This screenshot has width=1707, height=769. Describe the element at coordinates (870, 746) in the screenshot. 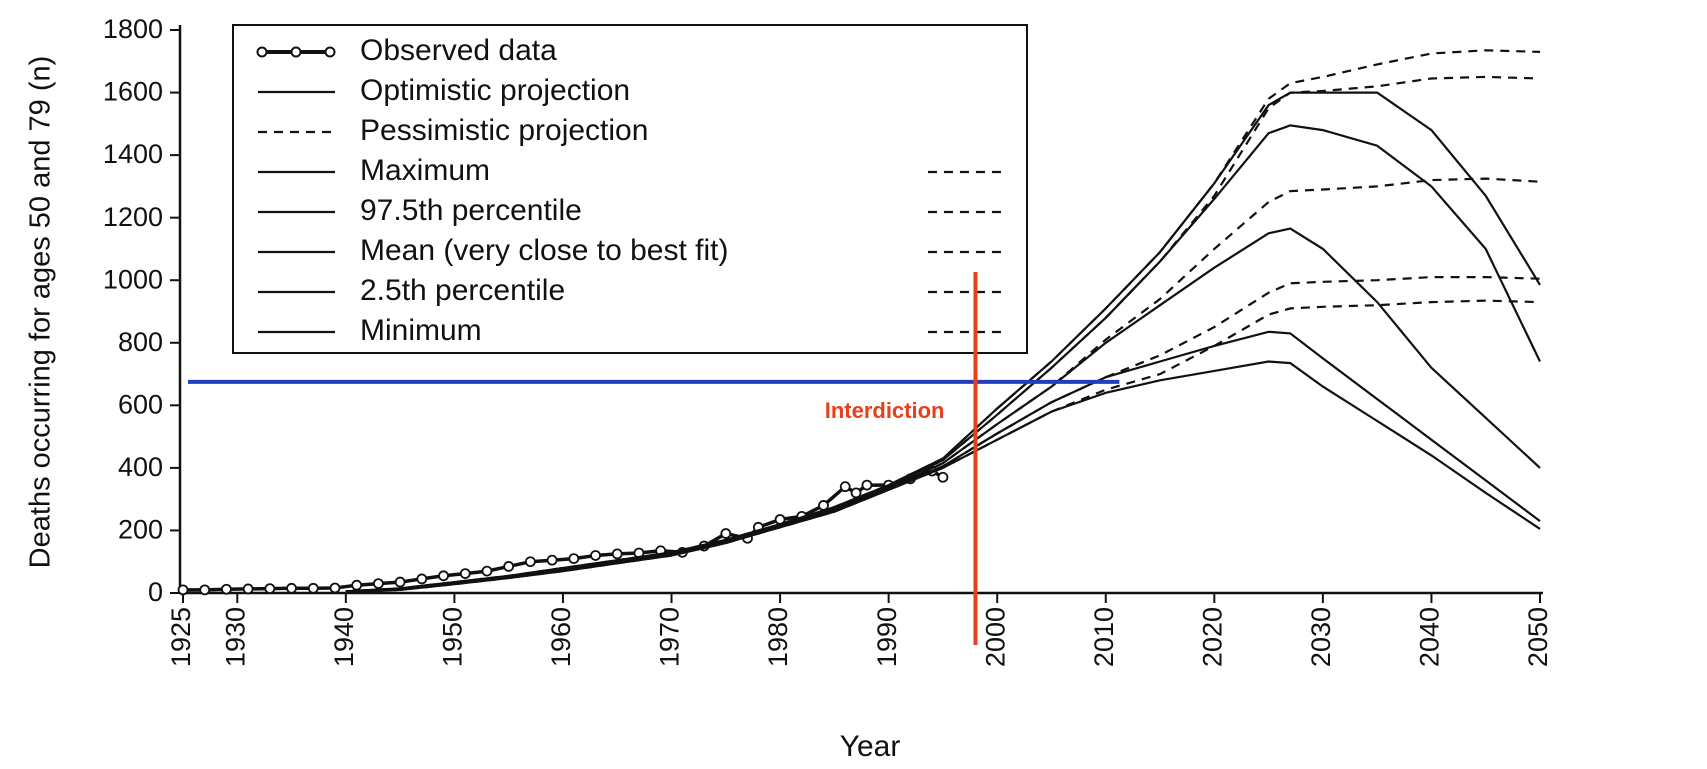

I see `x-axis-title: Year` at that location.